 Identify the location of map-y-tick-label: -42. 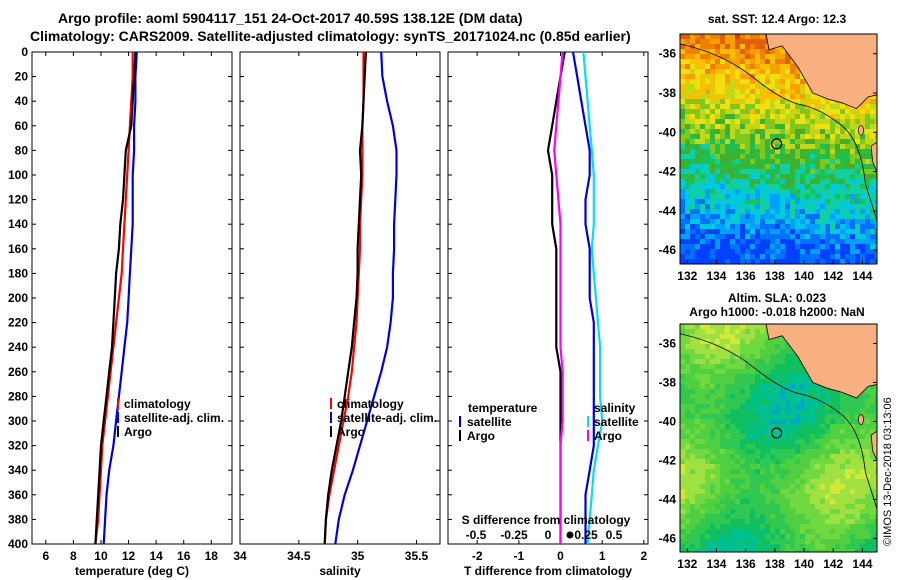
(668, 172).